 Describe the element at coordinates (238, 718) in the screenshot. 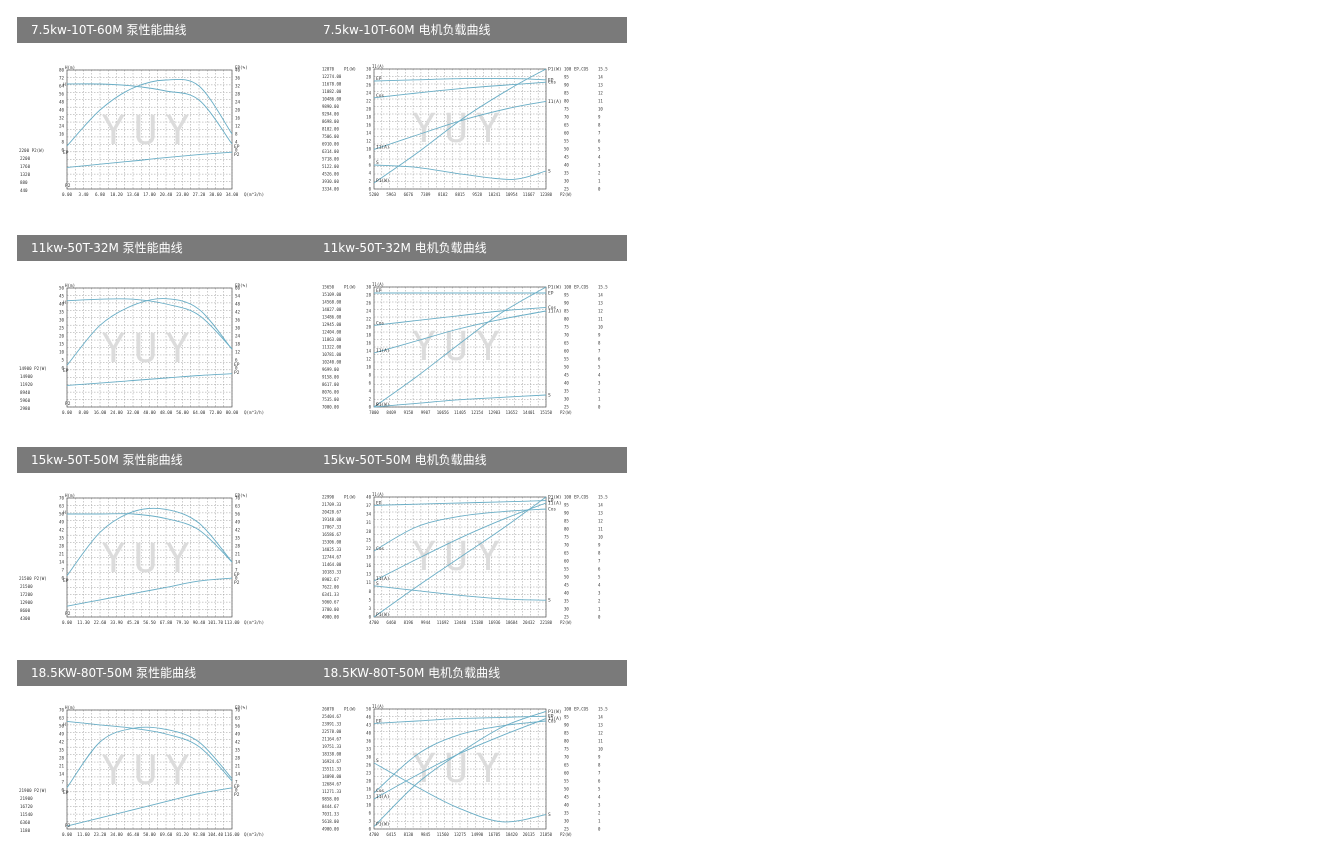

I see `tick-label: 63` at that location.